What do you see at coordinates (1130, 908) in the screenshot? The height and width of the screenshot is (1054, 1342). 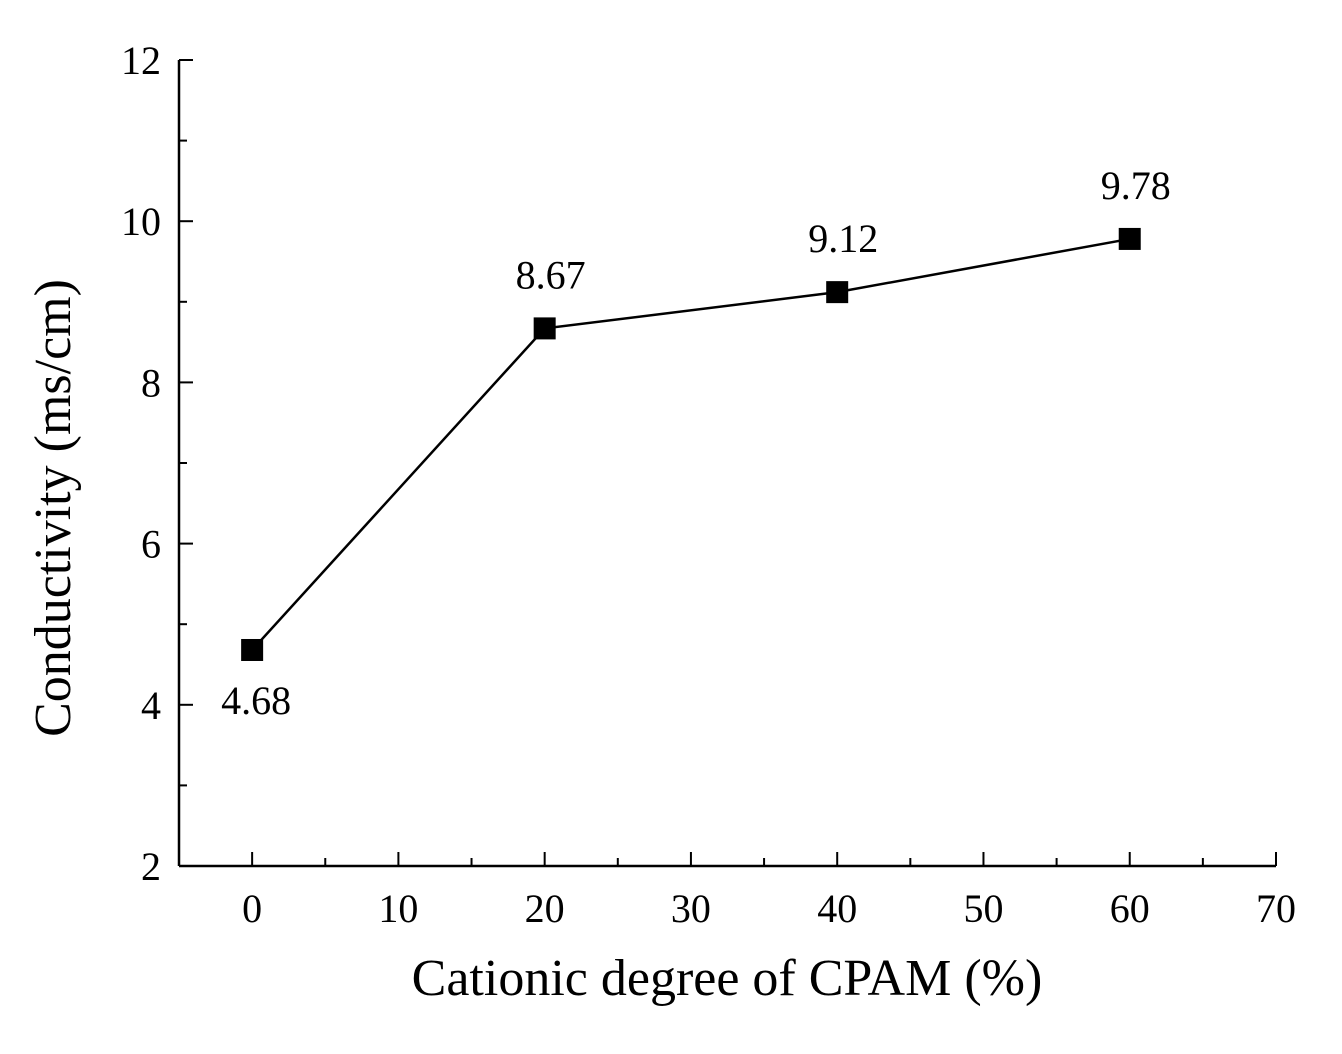 I see `x-tick-label: 60` at bounding box center [1130, 908].